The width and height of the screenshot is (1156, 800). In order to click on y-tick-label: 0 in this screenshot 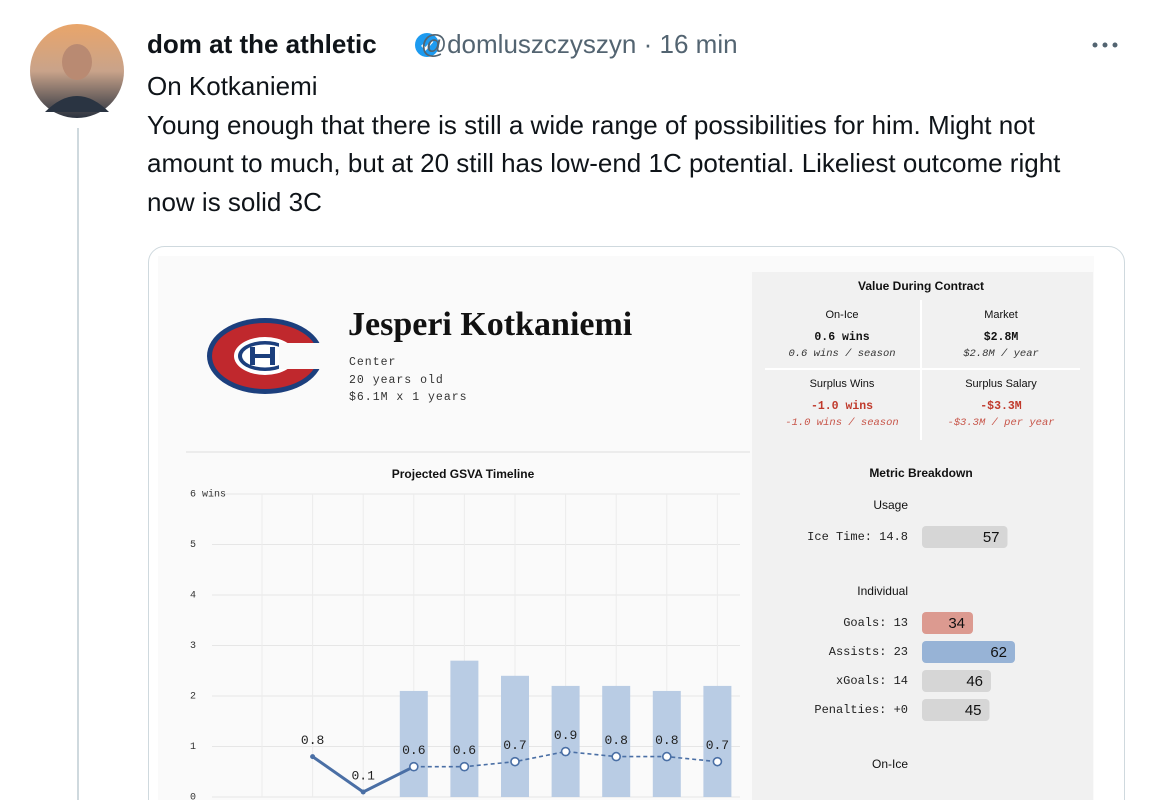, I will do `click(193, 796)`.